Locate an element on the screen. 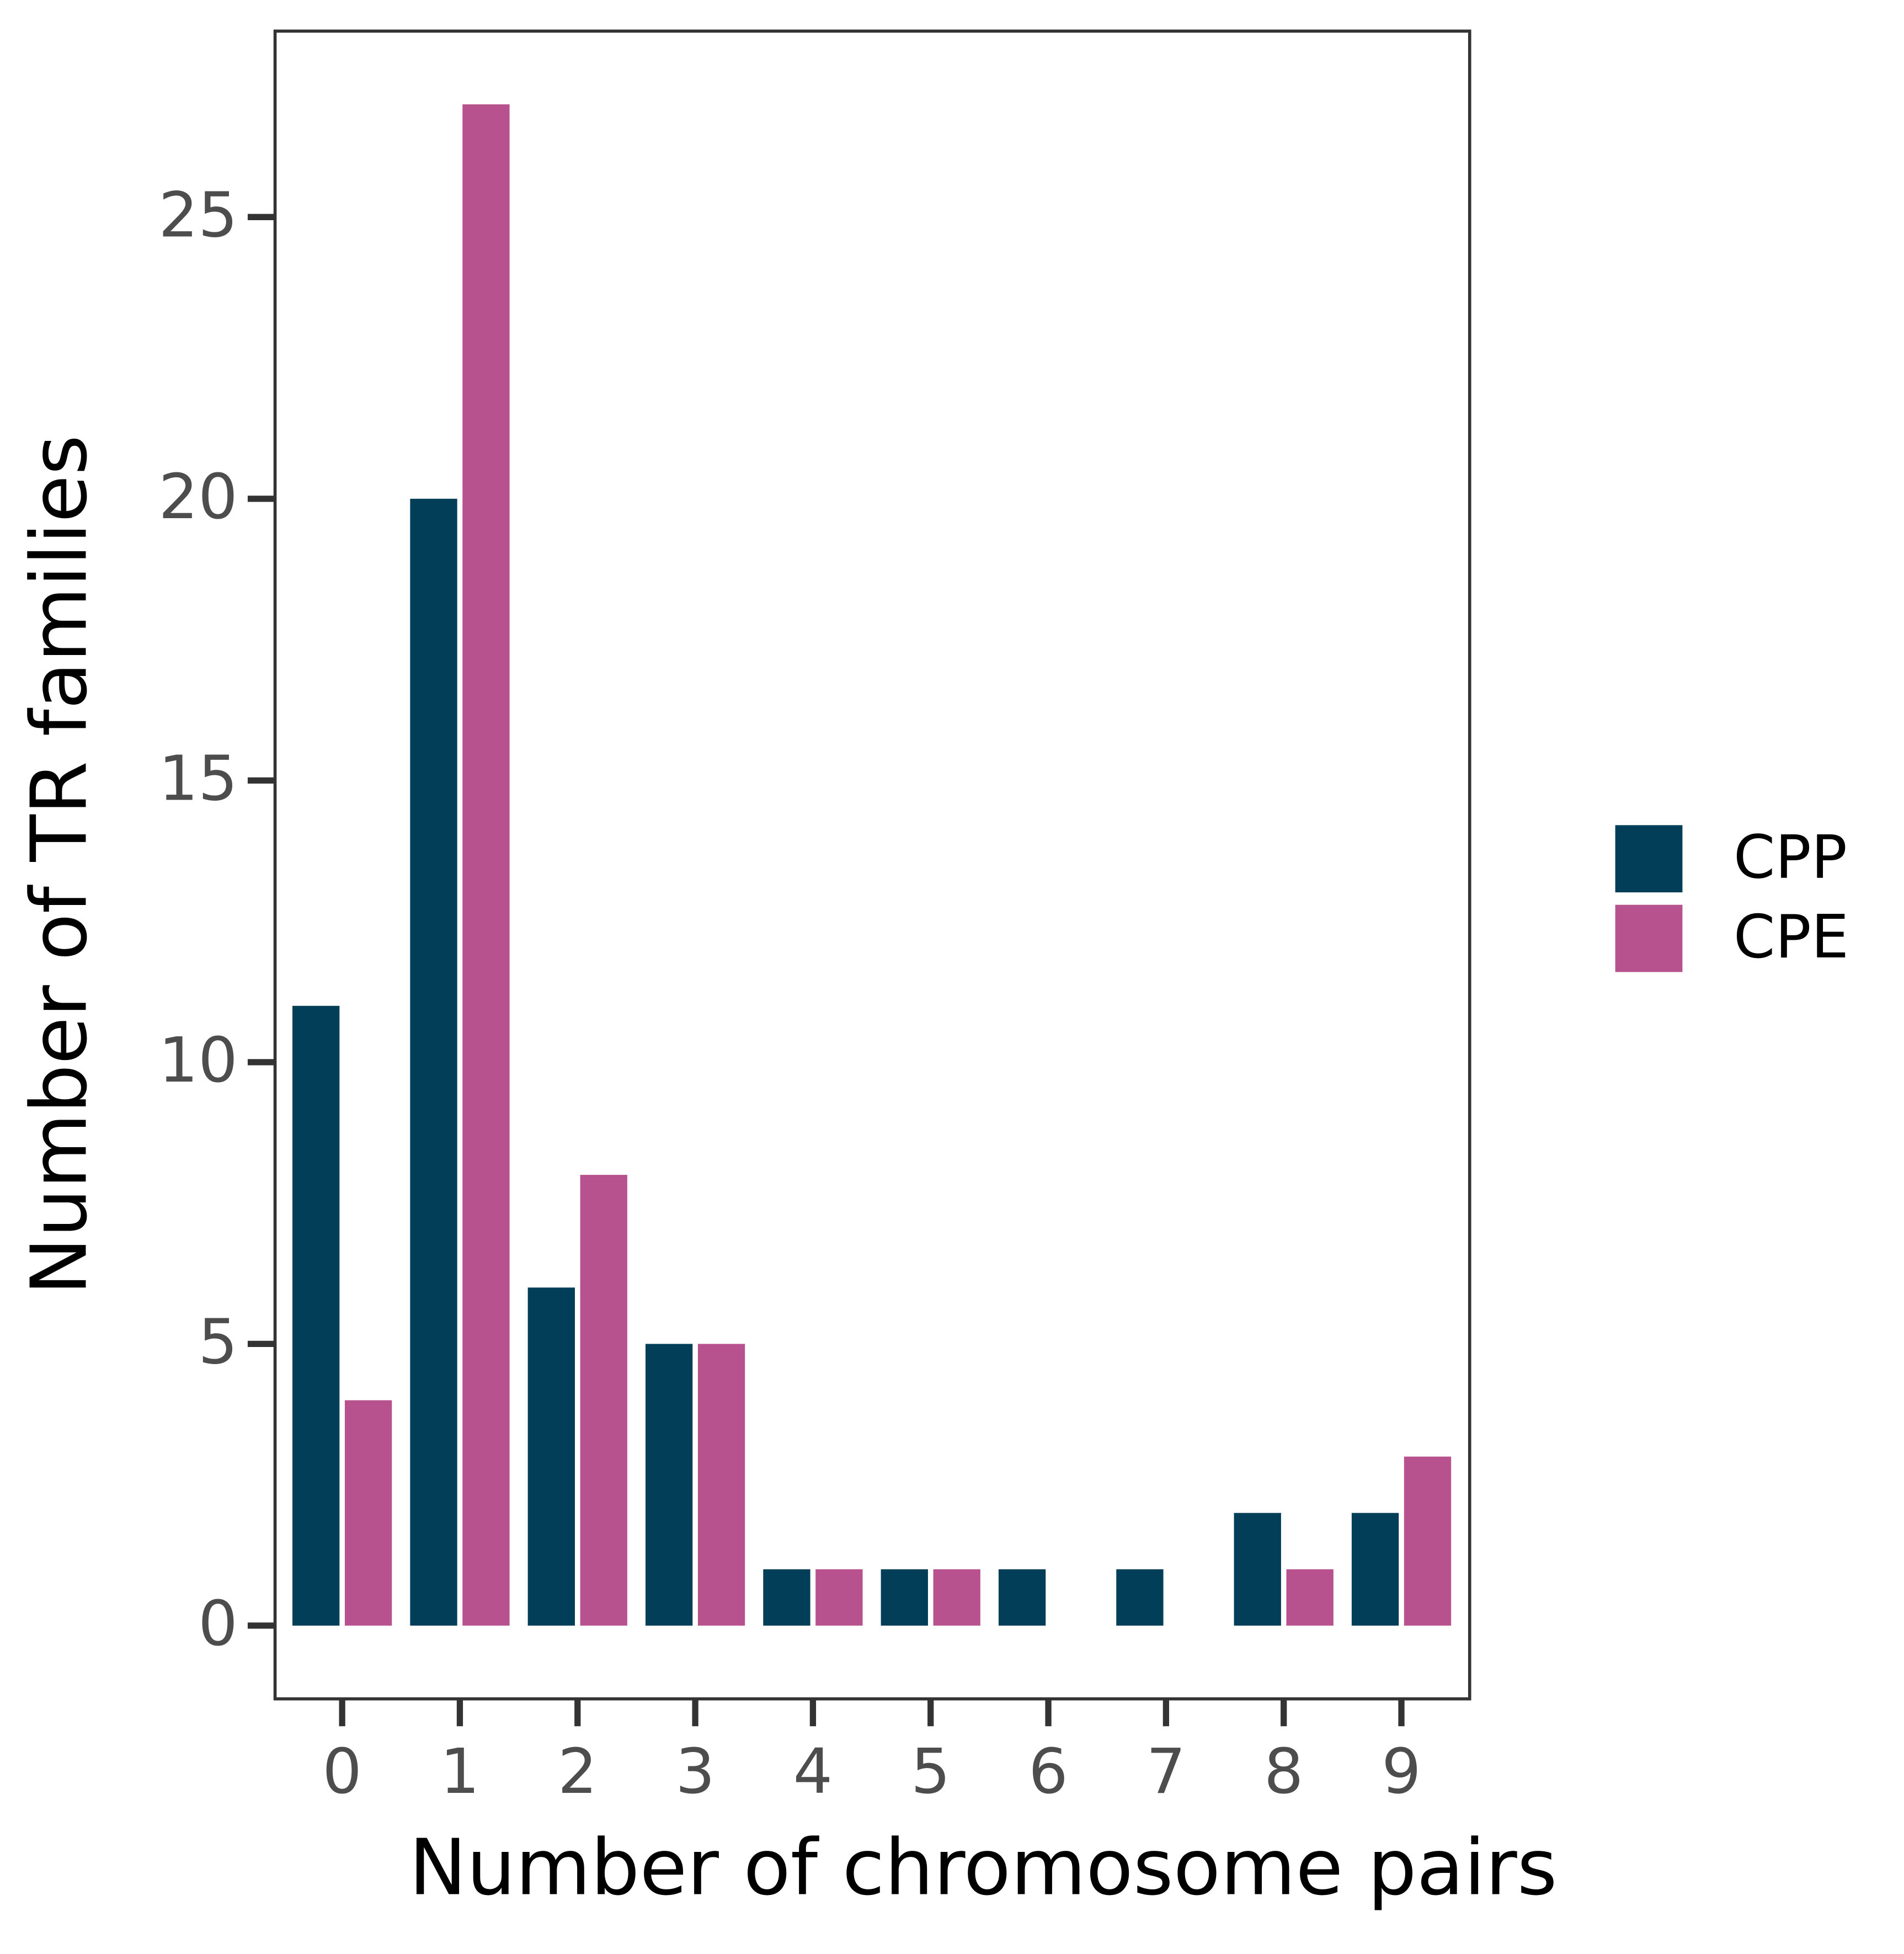 This screenshot has height=1954, width=1904. x-tick-label: 5 is located at coordinates (931, 1771).